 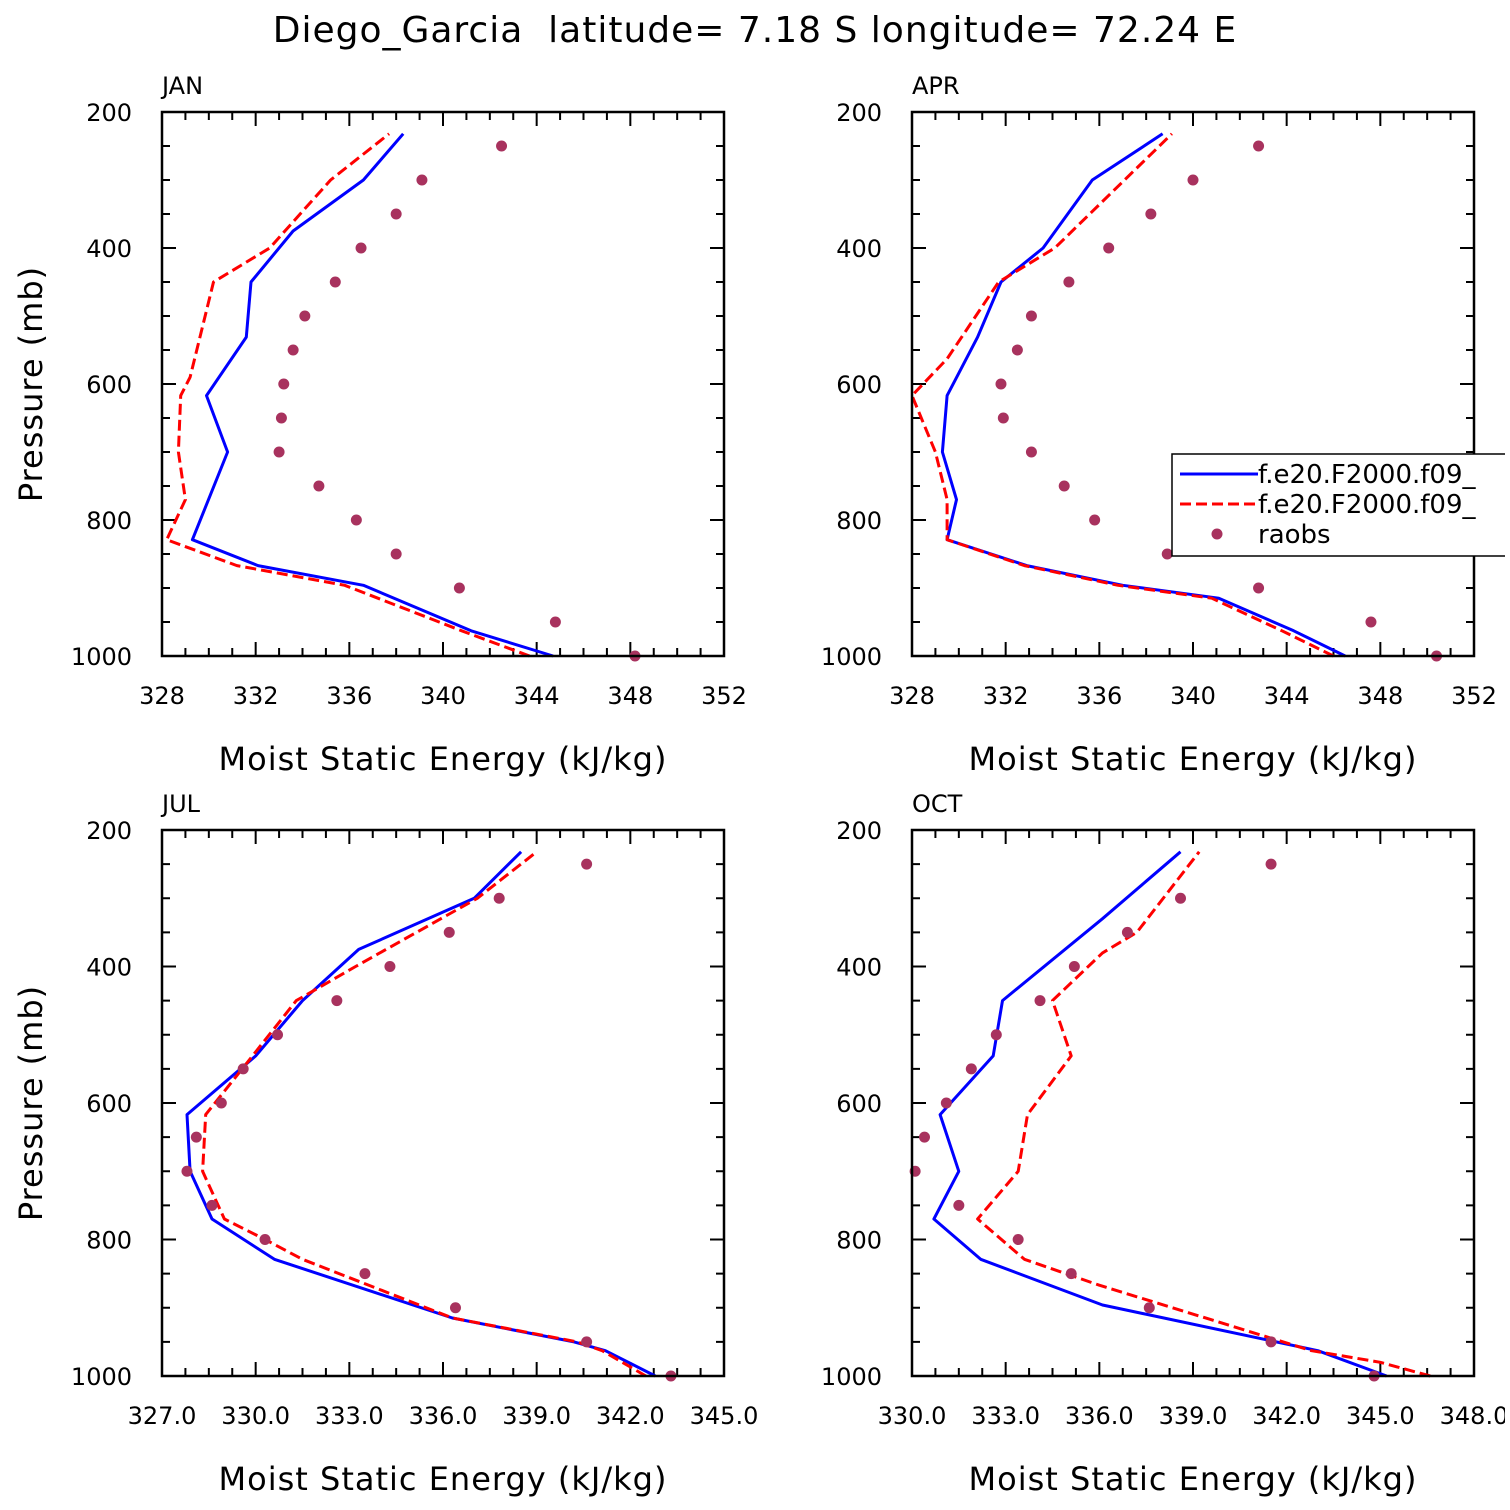 What do you see at coordinates (1005, 1416) in the screenshot?
I see `x-tick-label: 333.0` at bounding box center [1005, 1416].